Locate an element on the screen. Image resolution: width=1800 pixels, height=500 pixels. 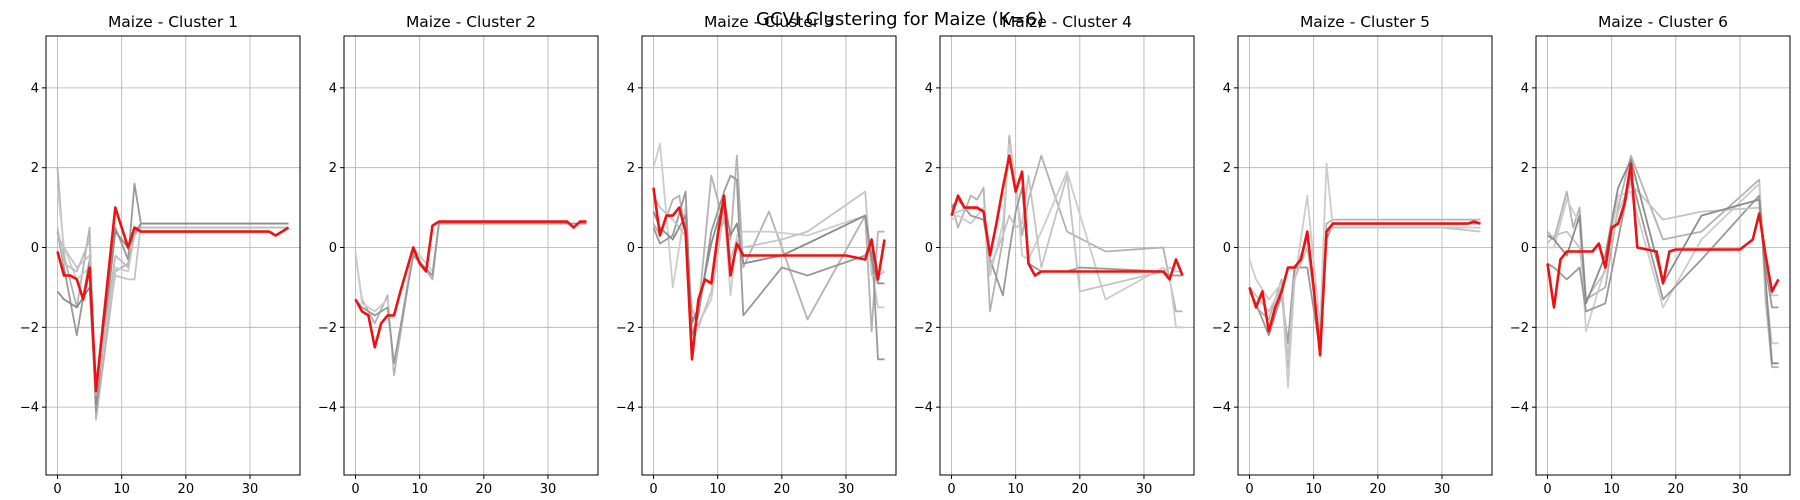
figure-suptitle: GCVI Clustering for Maize (K=6) is located at coordinates (900, 19).